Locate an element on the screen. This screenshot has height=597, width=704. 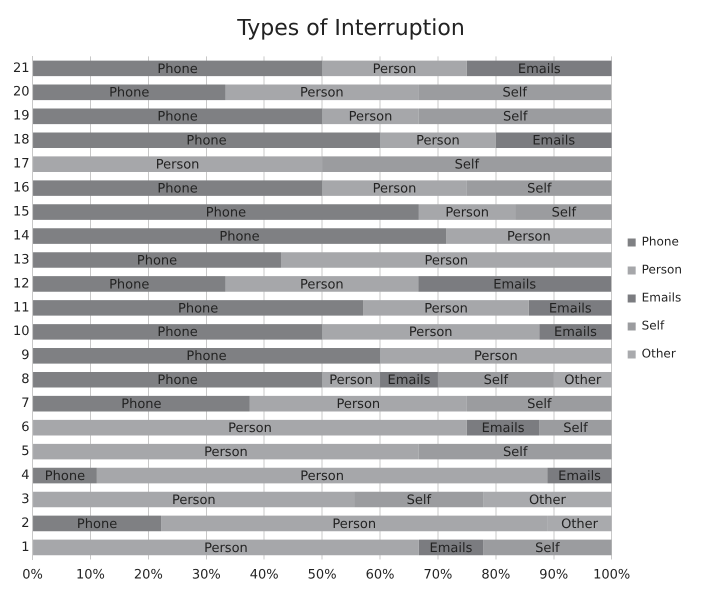
legend-label: Phone is located at coordinates (660, 241).